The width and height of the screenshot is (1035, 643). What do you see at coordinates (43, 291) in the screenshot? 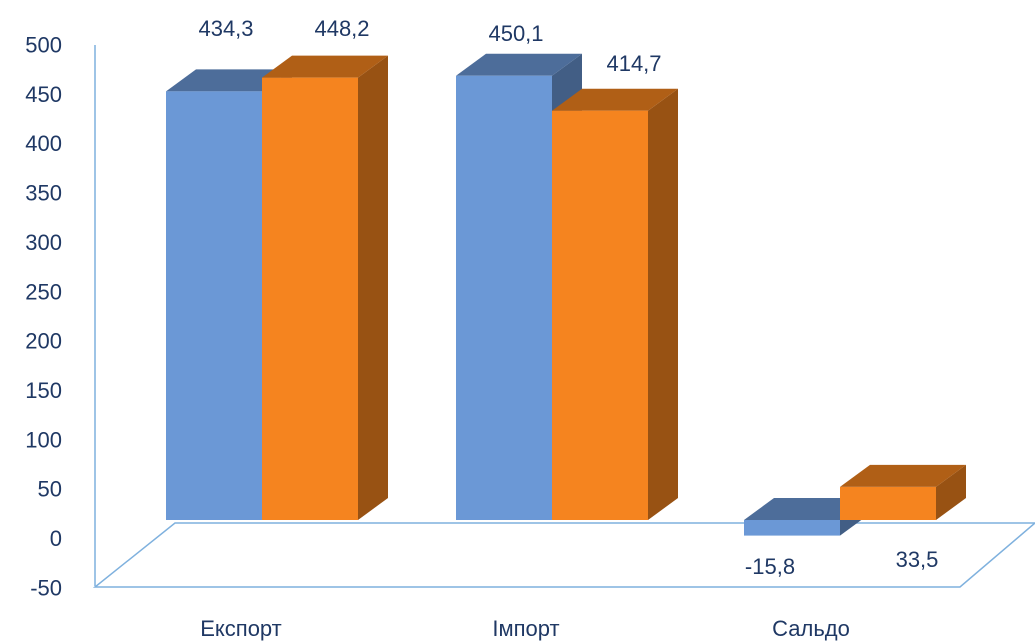
I see `y-tick-label: 250` at bounding box center [43, 291].